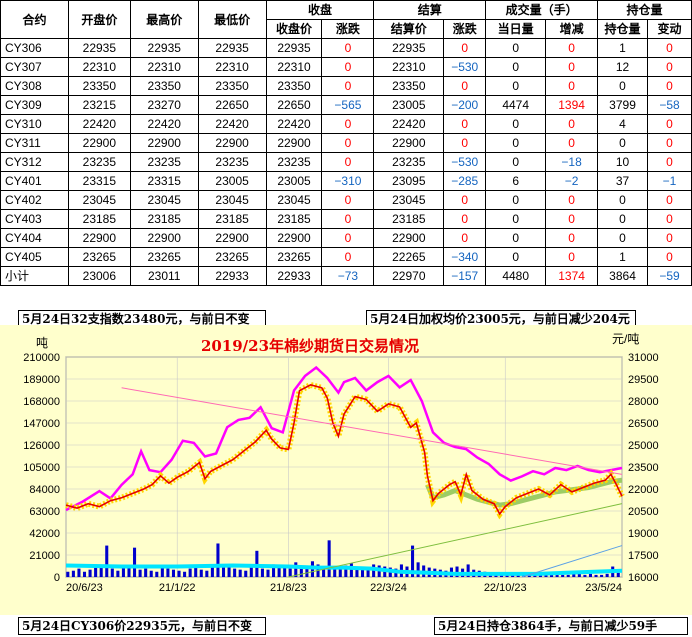 The height and width of the screenshot is (637, 692). Describe the element at coordinates (516, 181) in the screenshot. I see `table-cell: 6` at that location.